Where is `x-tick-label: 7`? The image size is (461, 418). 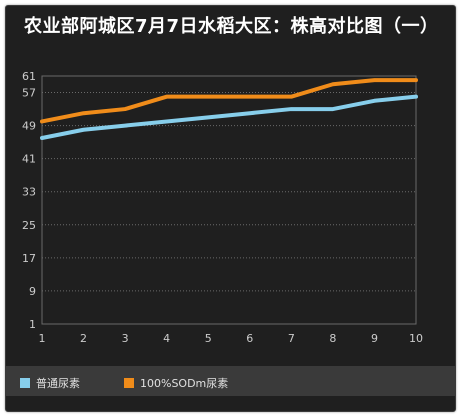 x-tick-label: 7 is located at coordinates (291, 338).